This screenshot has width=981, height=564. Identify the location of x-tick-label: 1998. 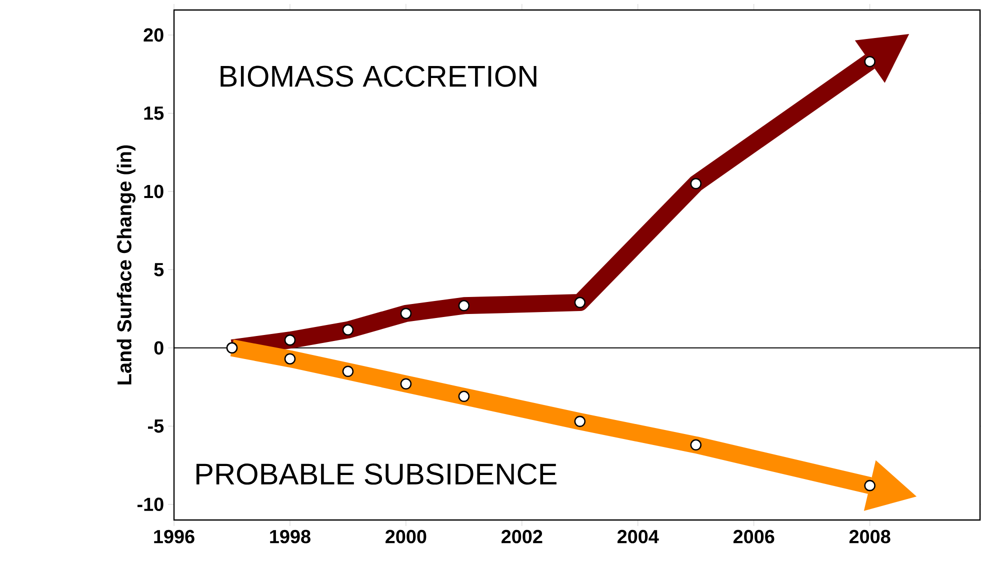
(290, 537).